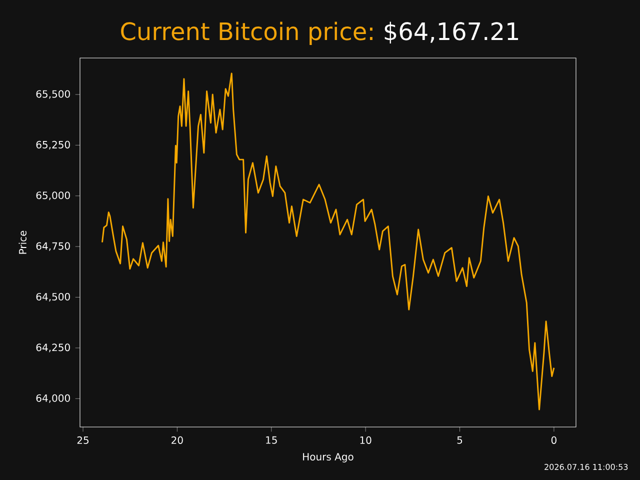 This screenshot has width=640, height=480. What do you see at coordinates (53, 145) in the screenshot?
I see `y-tick-label: 65,250` at bounding box center [53, 145].